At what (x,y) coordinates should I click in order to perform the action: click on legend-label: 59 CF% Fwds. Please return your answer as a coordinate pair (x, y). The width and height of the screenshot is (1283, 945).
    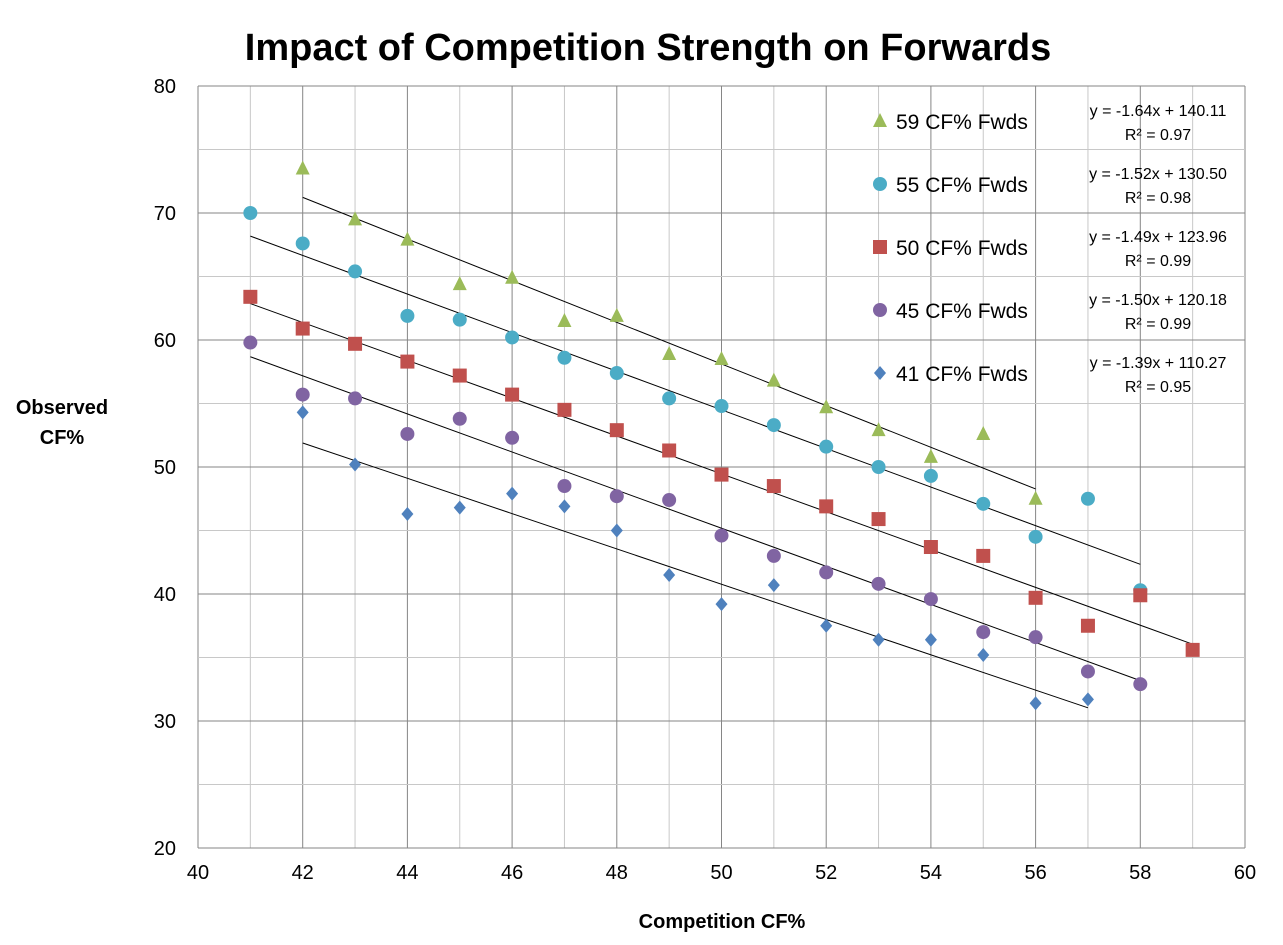
    Looking at the image, I should click on (962, 122).